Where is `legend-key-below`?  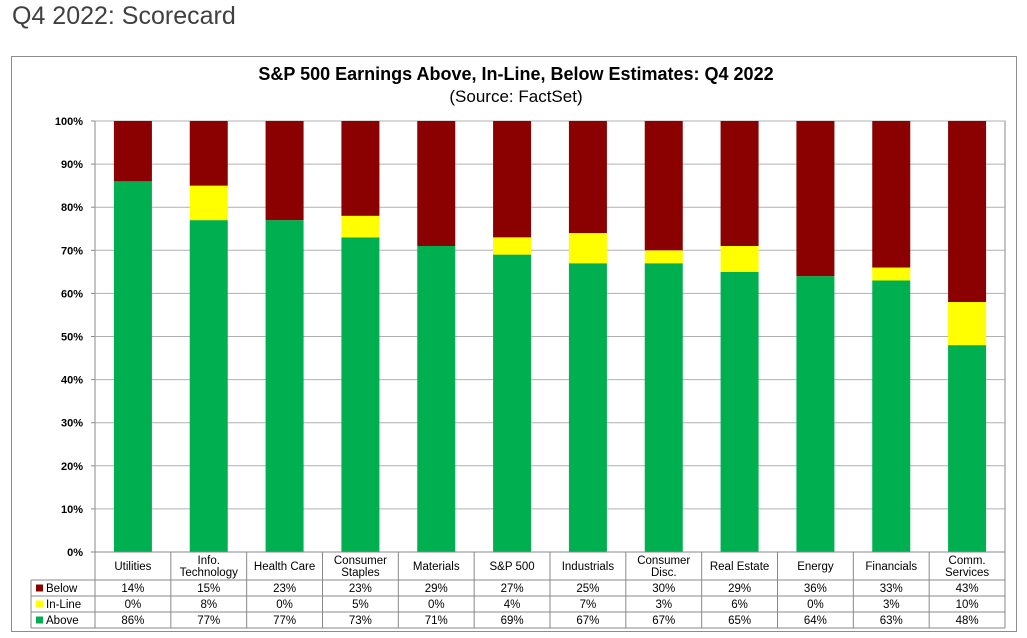
legend-key-below is located at coordinates (39, 588).